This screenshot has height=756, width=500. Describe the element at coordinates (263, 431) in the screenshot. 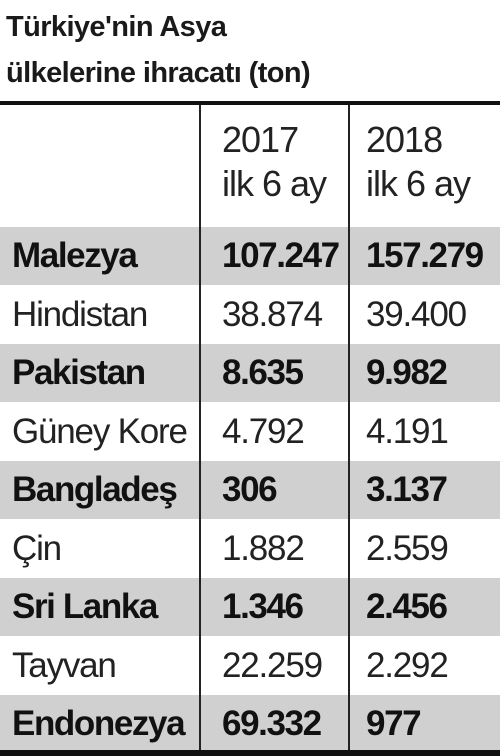

I see `value-2017-cell: 4.792` at that location.